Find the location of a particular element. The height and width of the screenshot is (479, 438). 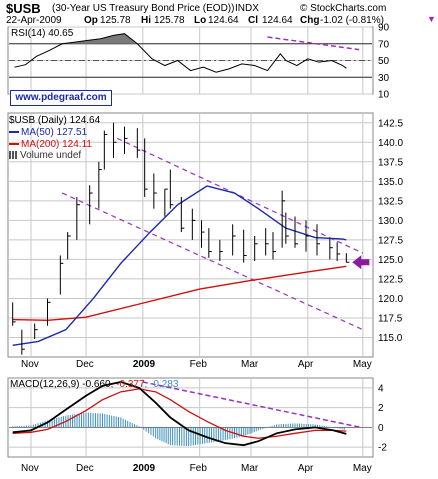

macd-value: -0.660 is located at coordinates (96, 384).